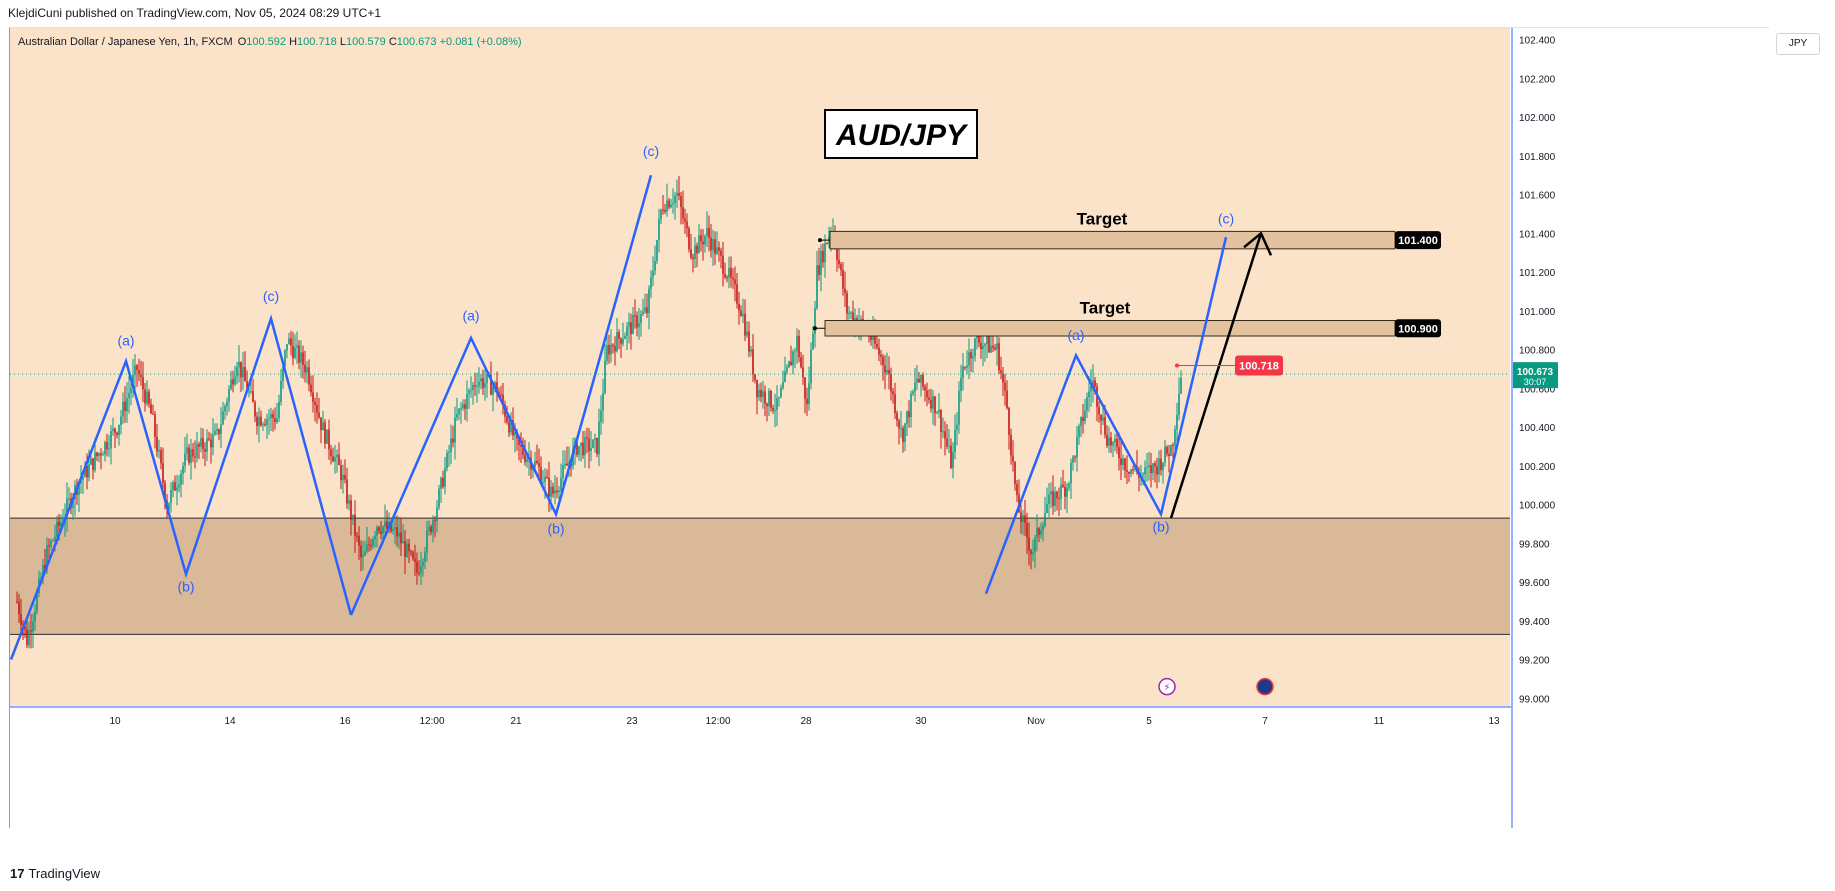 The width and height of the screenshot is (1835, 891). What do you see at coordinates (1534, 622) in the screenshot?
I see `y-tick-label: 99.400` at bounding box center [1534, 622].